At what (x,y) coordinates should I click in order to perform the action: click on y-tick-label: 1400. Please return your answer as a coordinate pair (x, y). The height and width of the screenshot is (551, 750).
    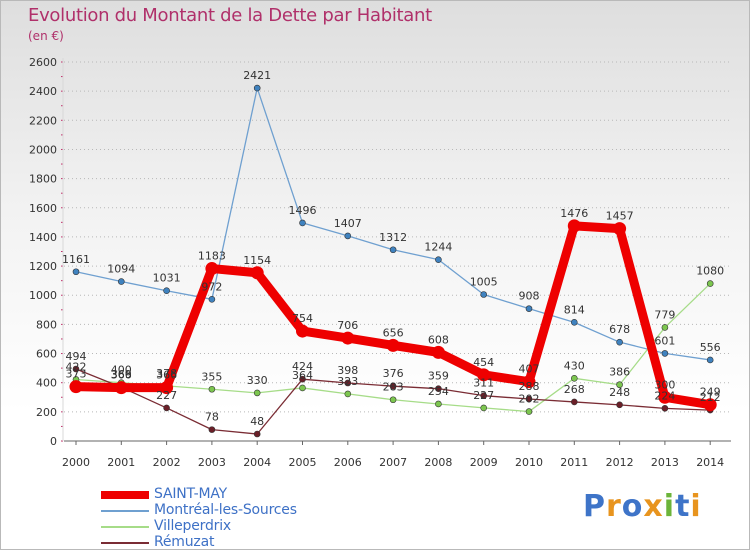
    Looking at the image, I should click on (43, 237).